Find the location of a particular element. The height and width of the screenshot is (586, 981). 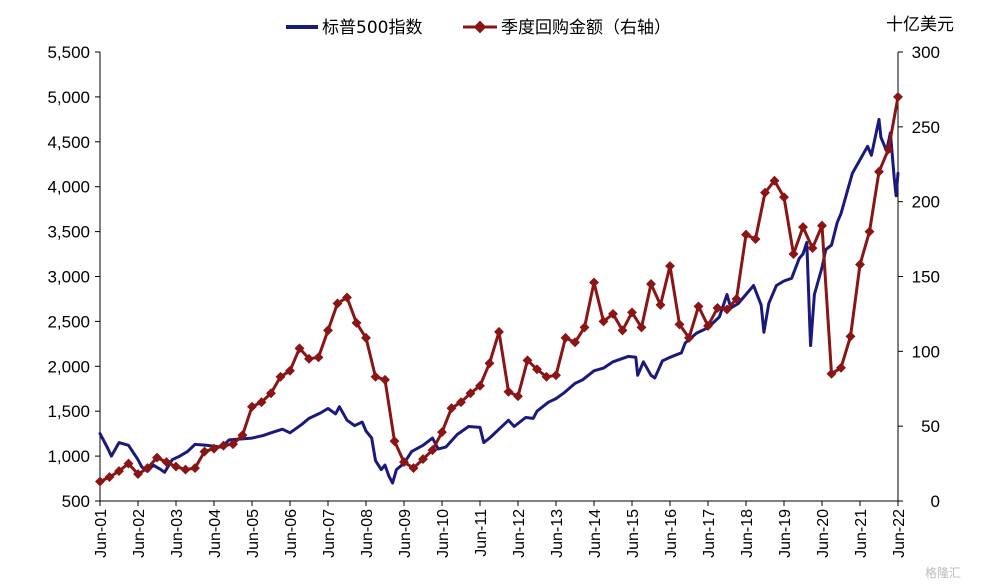

x-tick-label: Jun-15 is located at coordinates (633, 533).